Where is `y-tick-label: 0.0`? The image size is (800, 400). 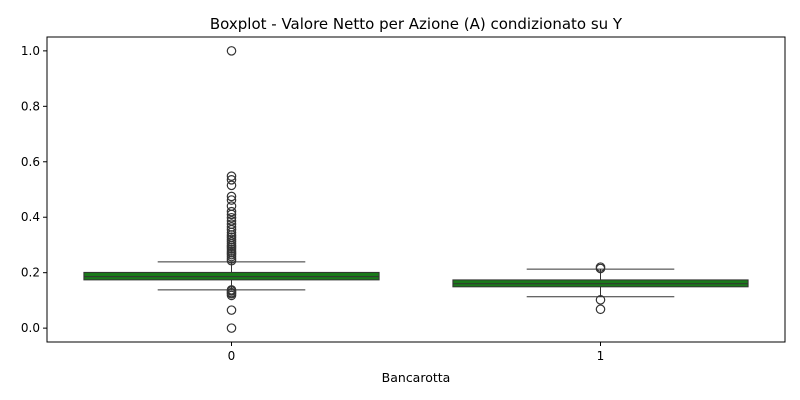 y-tick-label: 0.0 is located at coordinates (30, 328).